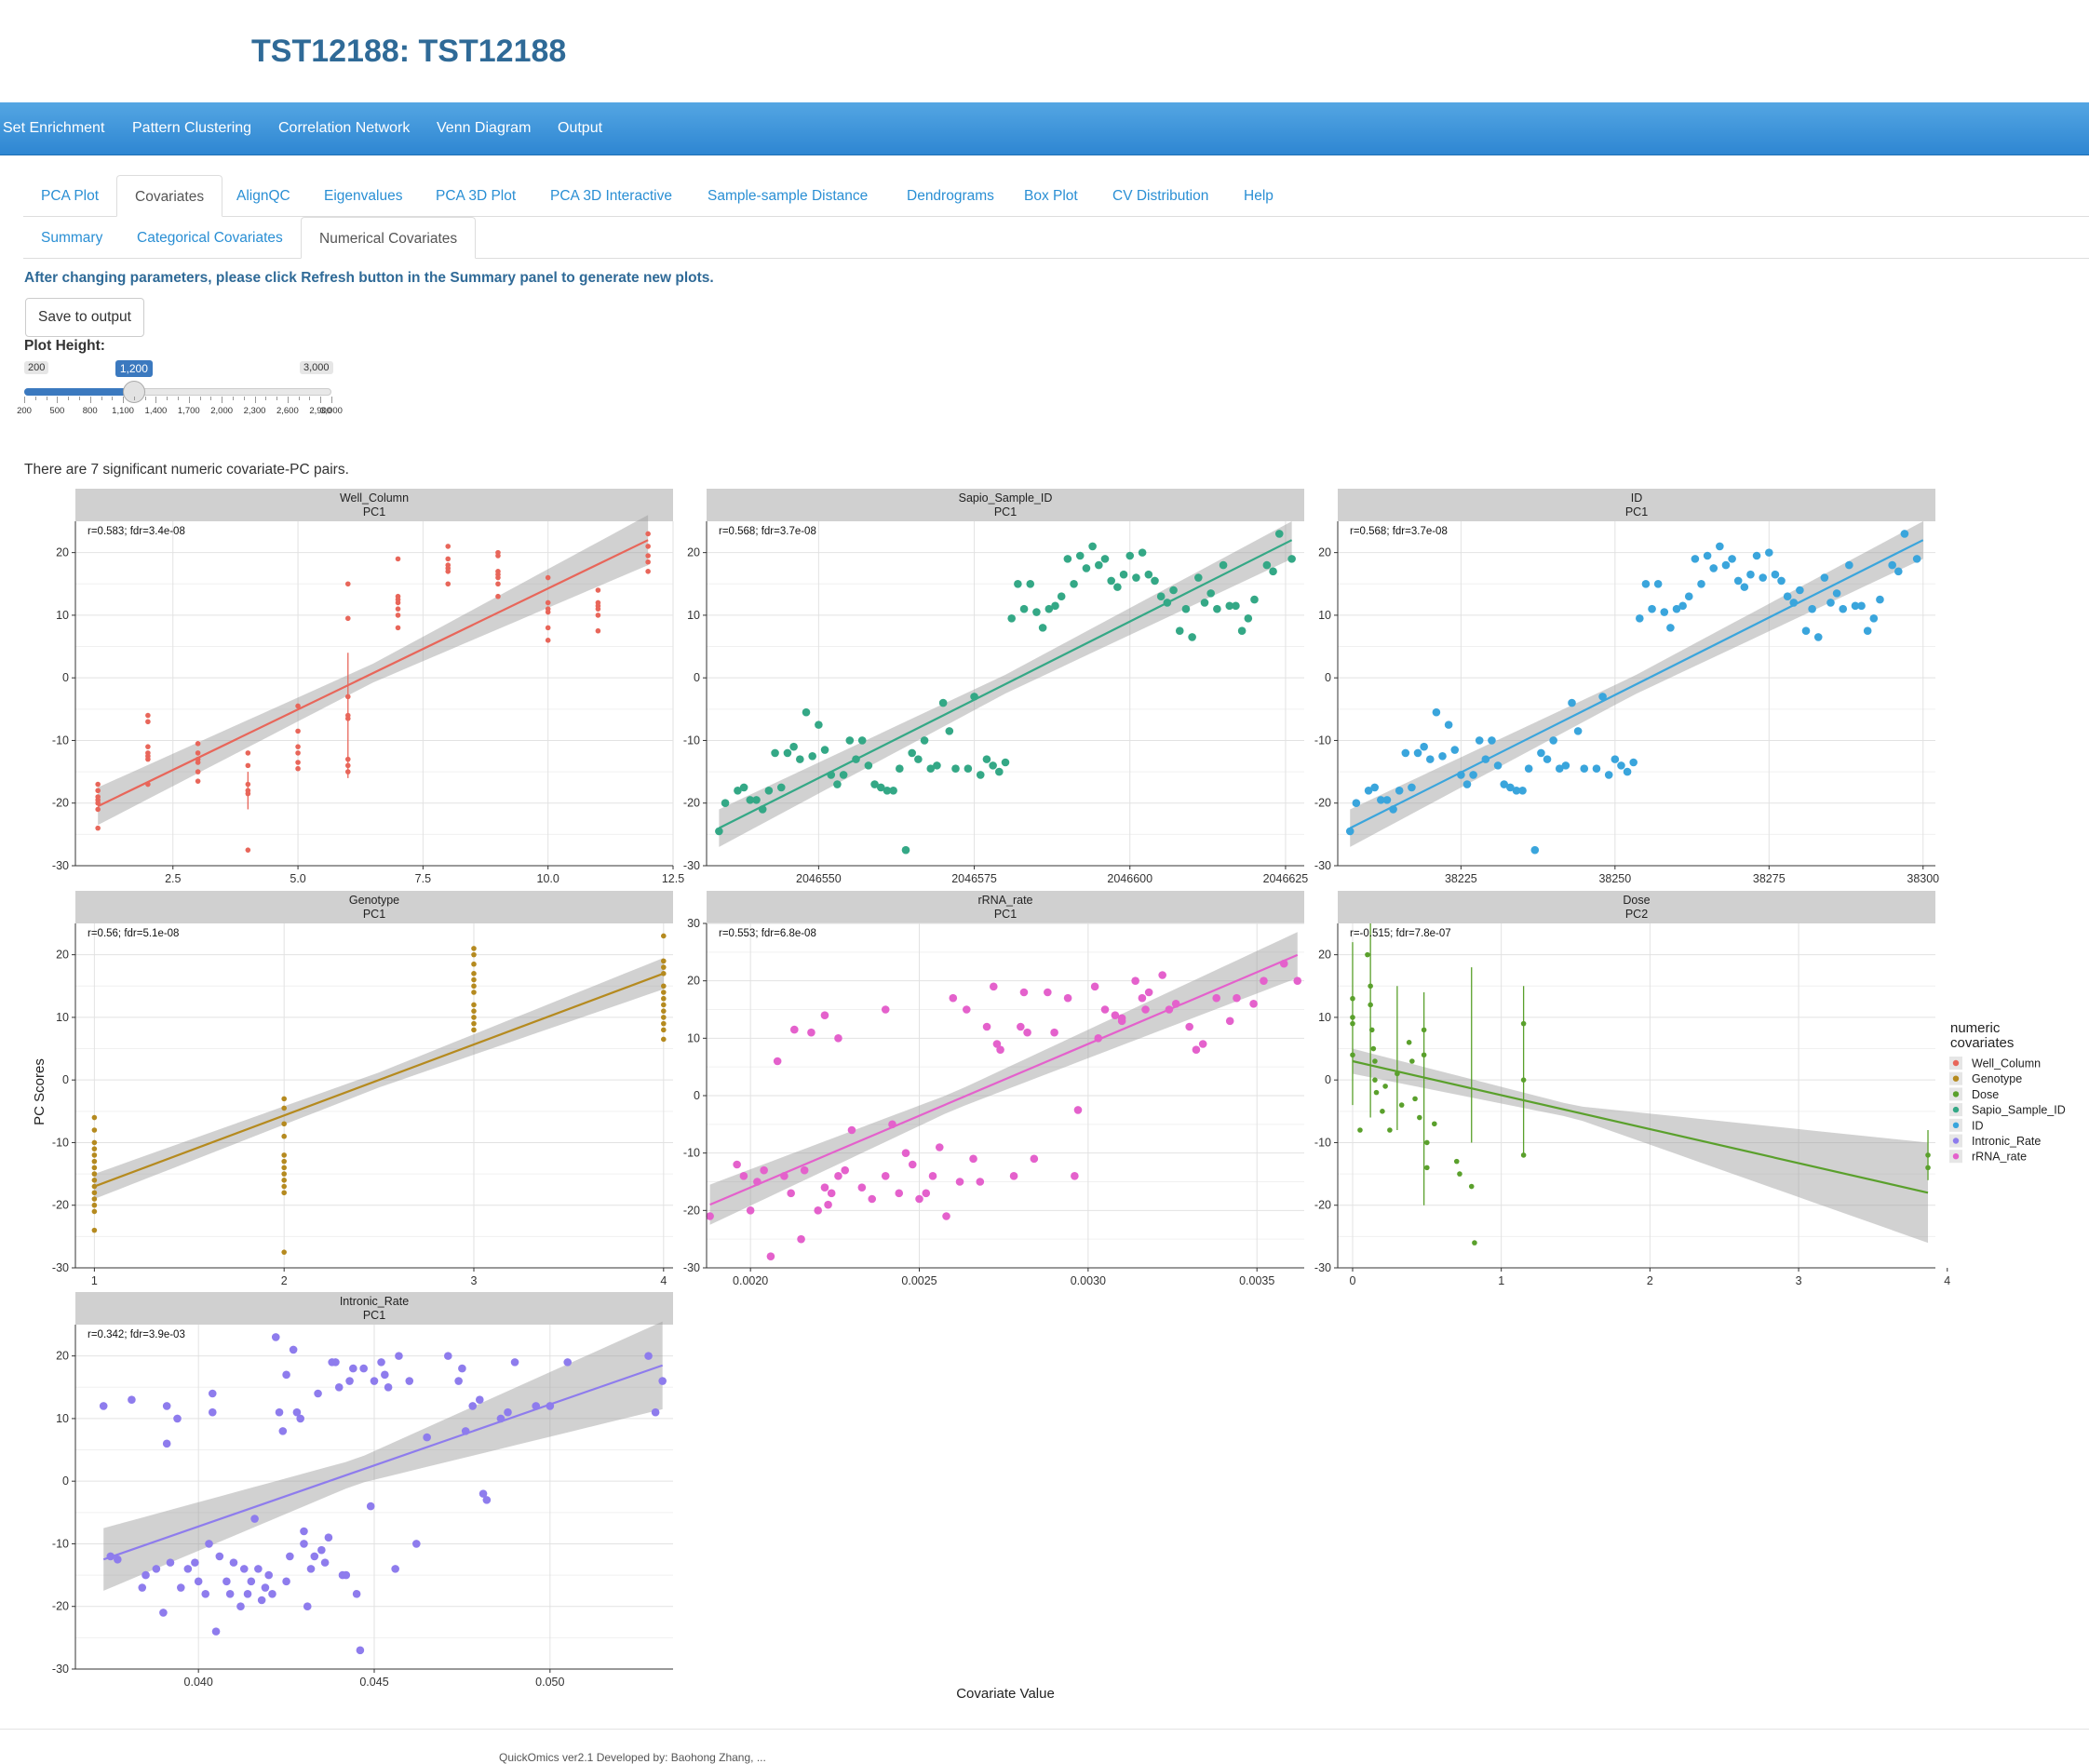 This screenshot has width=2089, height=1764. I want to click on x-tick-label: 2.5, so click(173, 879).